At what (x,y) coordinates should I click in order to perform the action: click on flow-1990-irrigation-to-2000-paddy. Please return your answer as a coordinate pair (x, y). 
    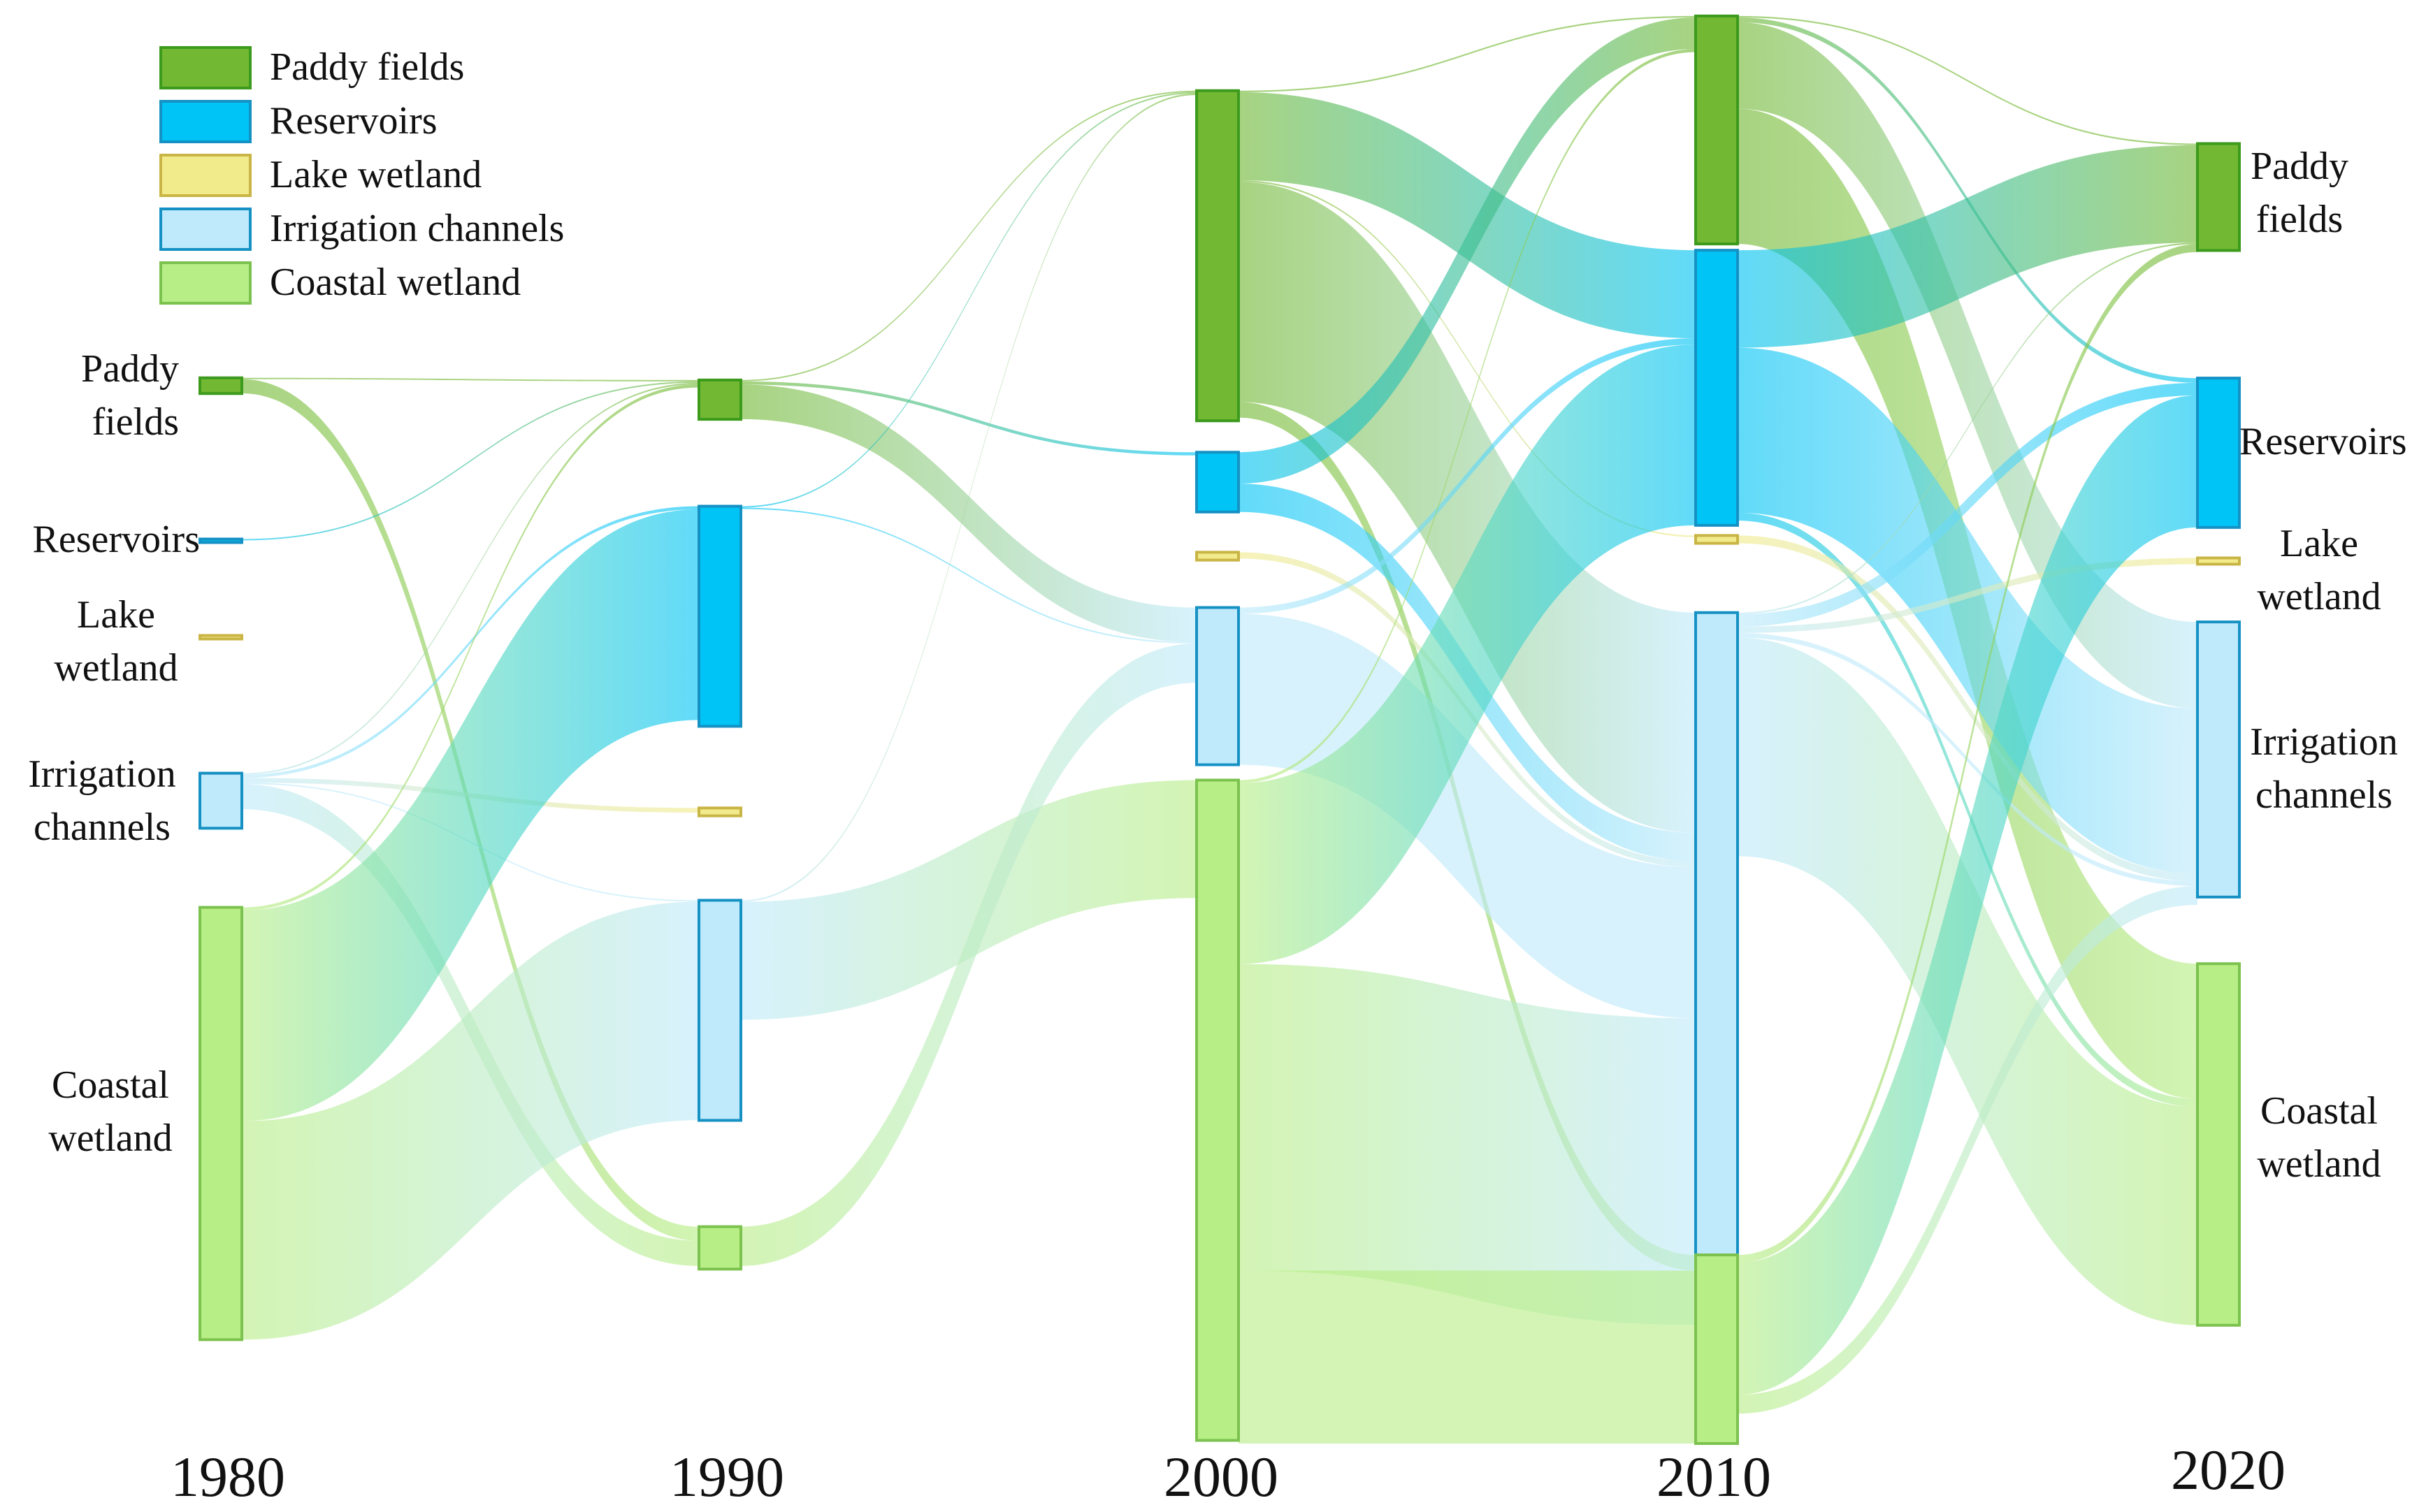
    Looking at the image, I should click on (969, 497).